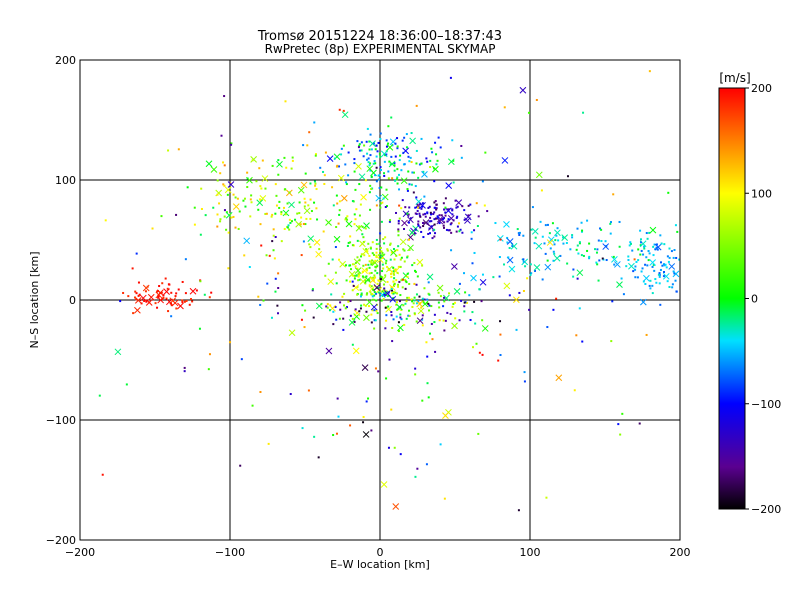 This screenshot has height=600, width=800. What do you see at coordinates (380, 564) in the screenshot?
I see `x-axis-label: E–W location [km]` at bounding box center [380, 564].